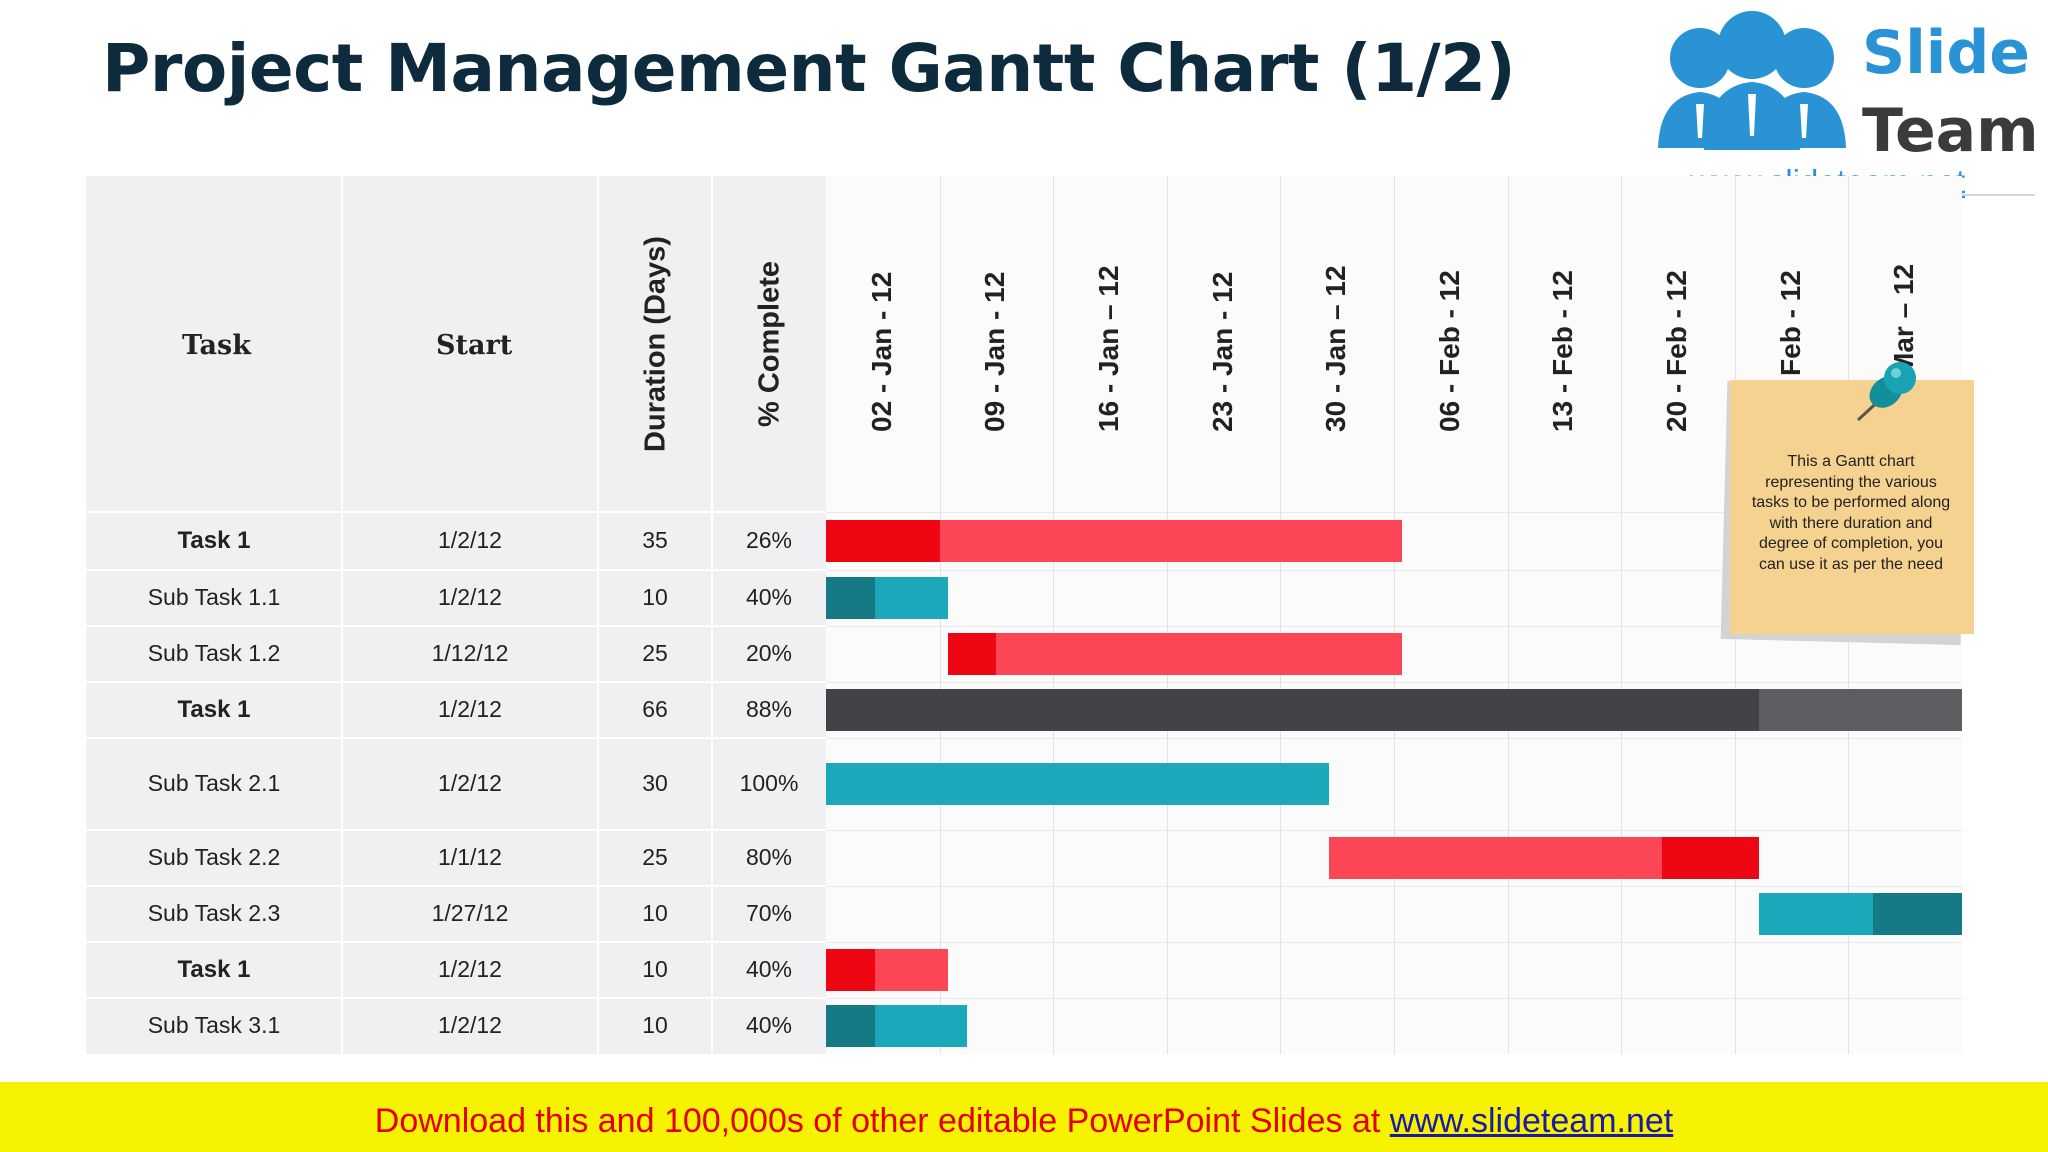 The height and width of the screenshot is (1152, 2048). Describe the element at coordinates (470, 857) in the screenshot. I see `cell-start: 1/1/12` at that location.